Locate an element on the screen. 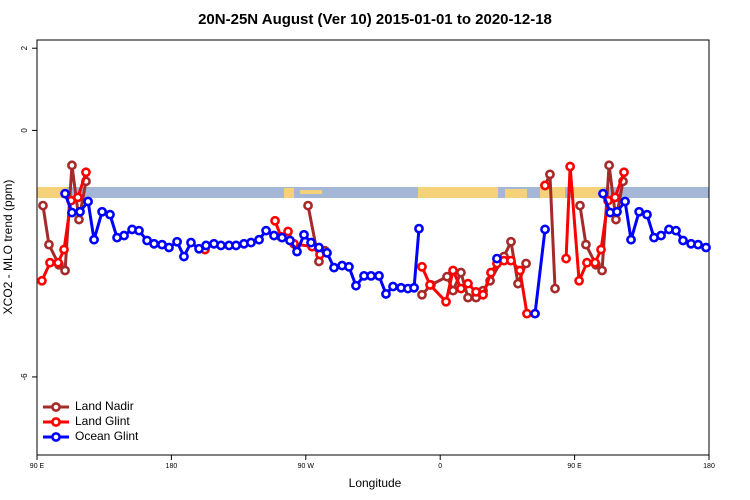 The height and width of the screenshot is (500, 750). map-strip is located at coordinates (373, 192).